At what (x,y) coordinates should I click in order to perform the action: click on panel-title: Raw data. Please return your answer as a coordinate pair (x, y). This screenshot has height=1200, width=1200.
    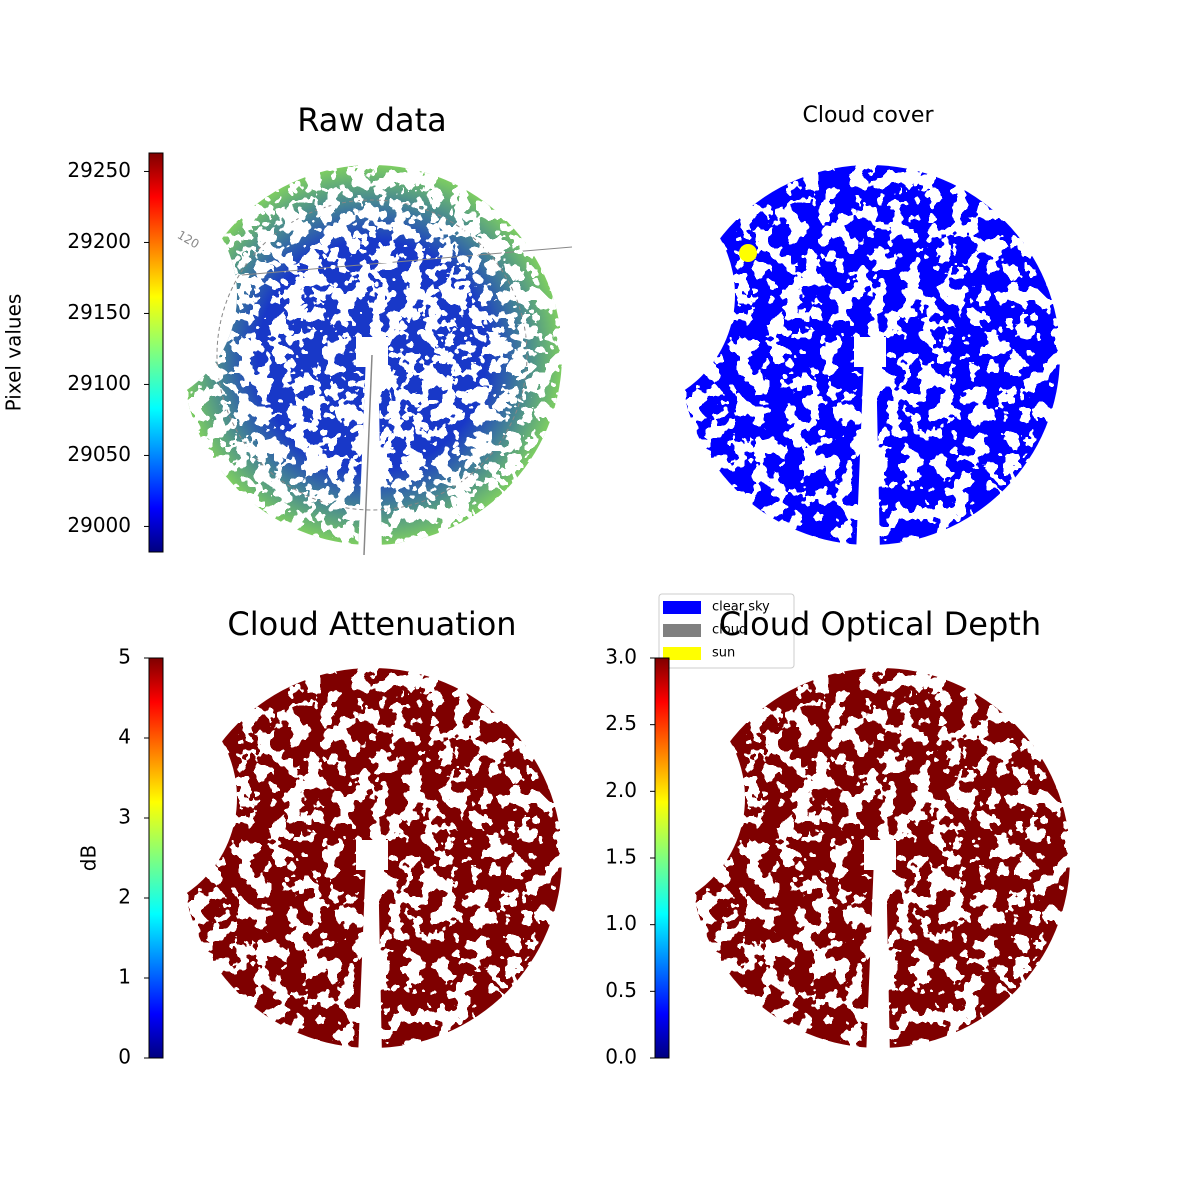
    Looking at the image, I should click on (372, 120).